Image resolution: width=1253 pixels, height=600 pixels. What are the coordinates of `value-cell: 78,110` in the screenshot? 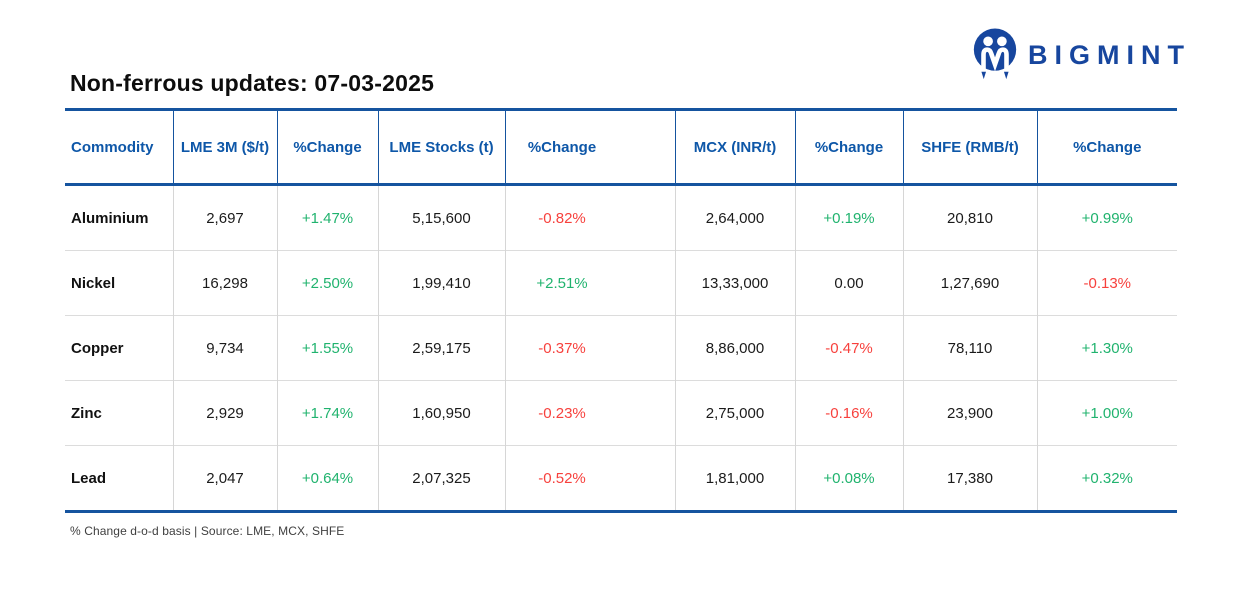 It's located at (969, 348).